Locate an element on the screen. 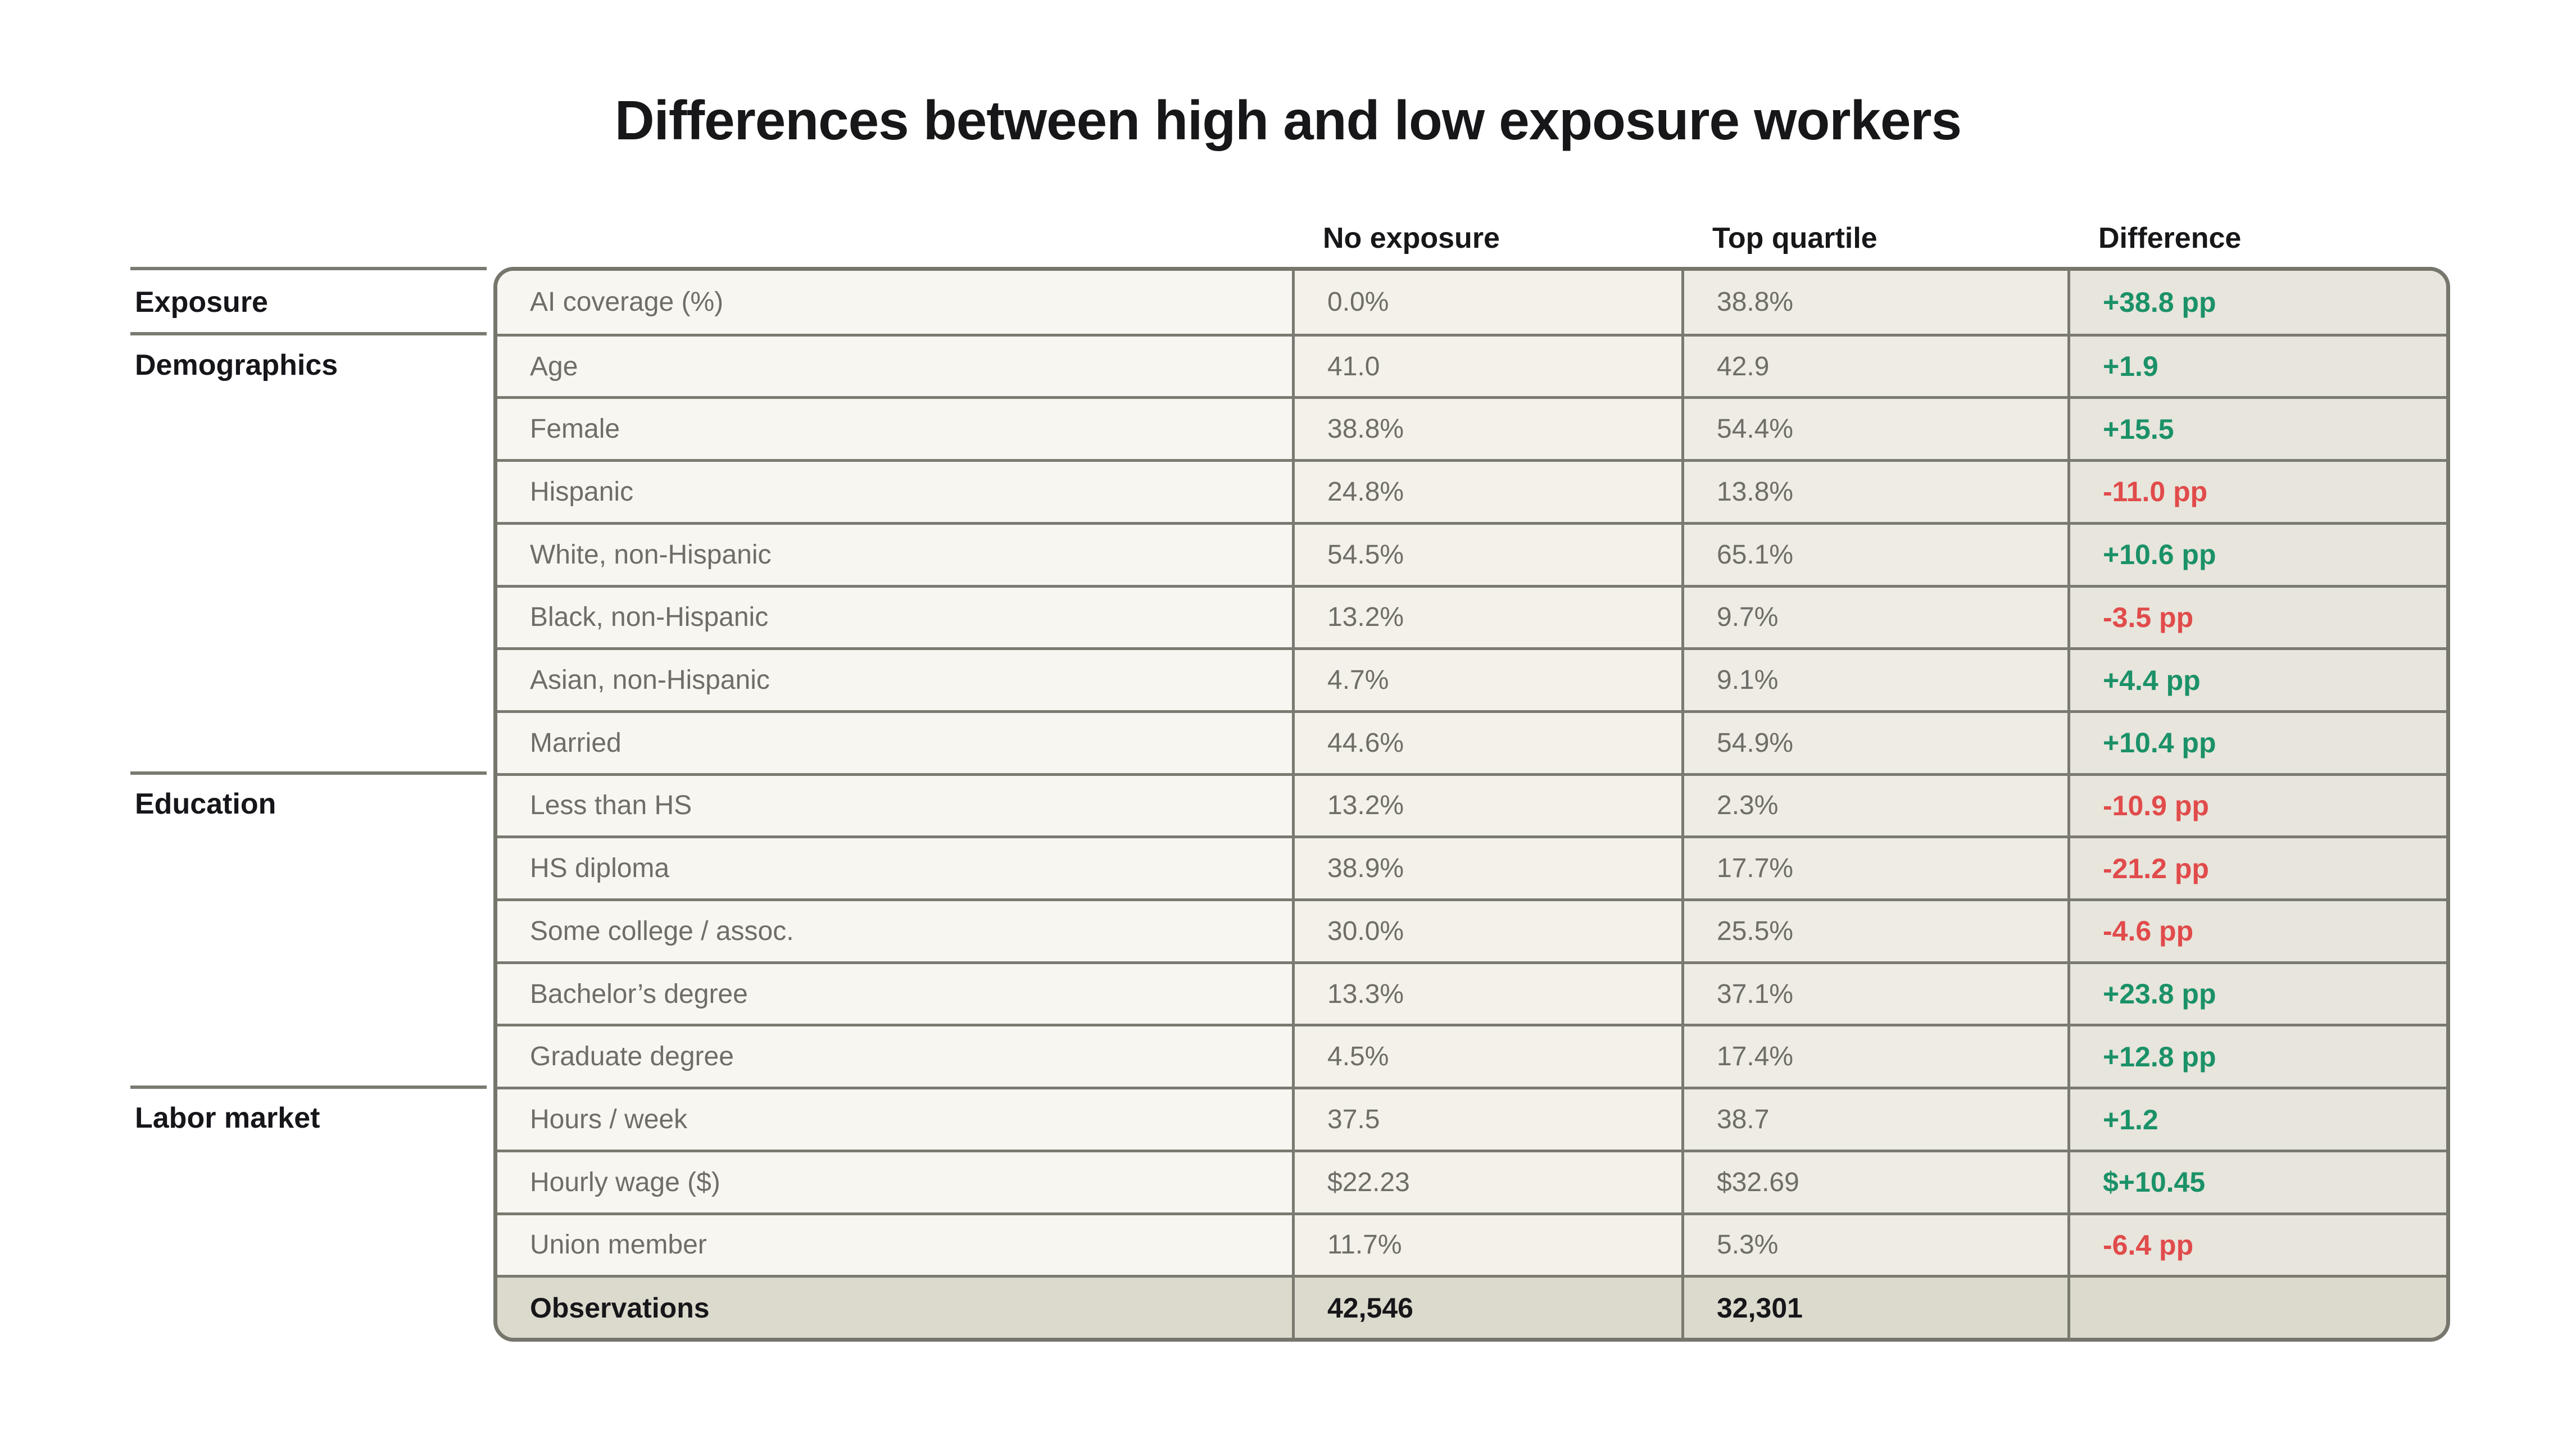 This screenshot has height=1449, width=2576. value-cell: 38.9% is located at coordinates (1486, 867).